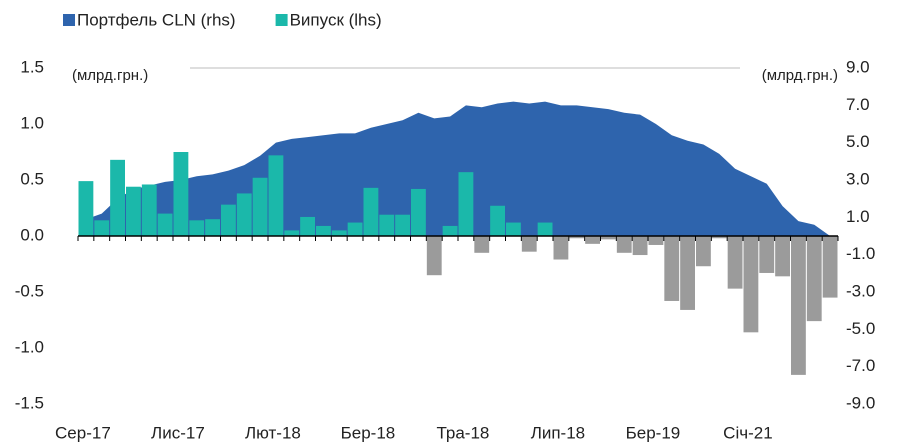  Describe the element at coordinates (32, 234) in the screenshot. I see `y-tick-label: 0.0` at that location.